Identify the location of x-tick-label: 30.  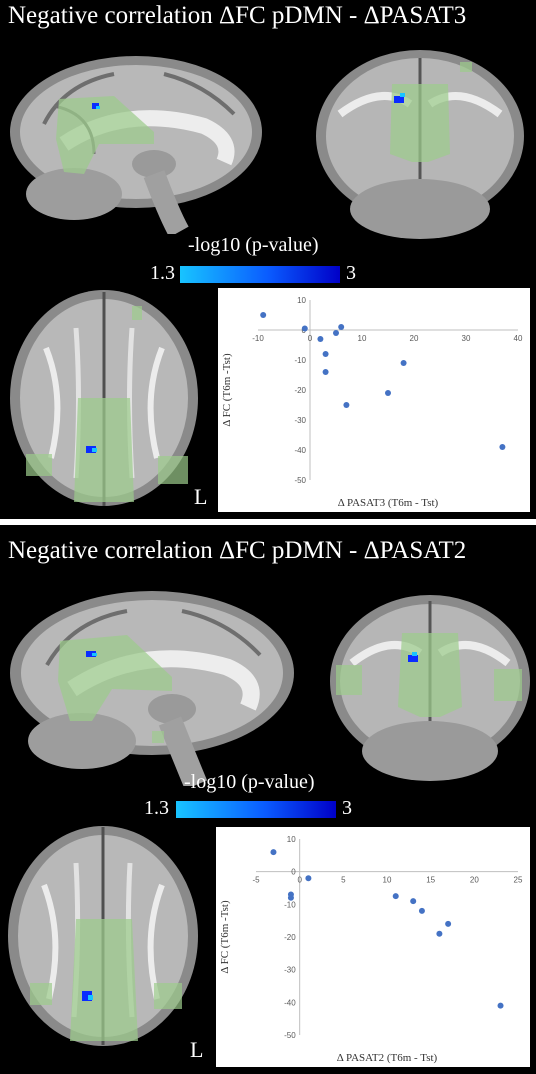
(466, 338).